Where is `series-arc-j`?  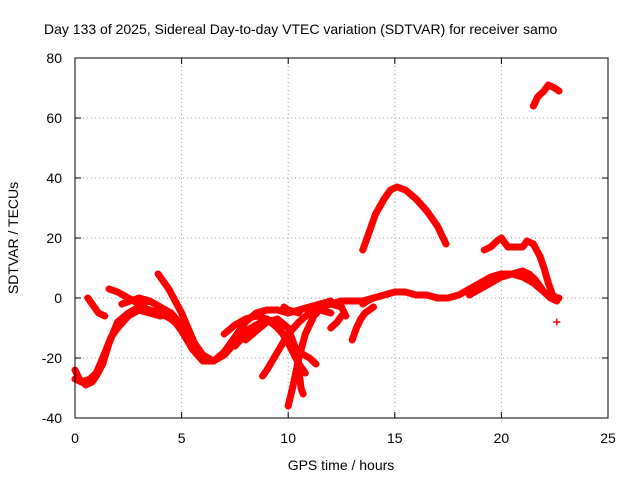
series-arc-j is located at coordinates (423, 340).